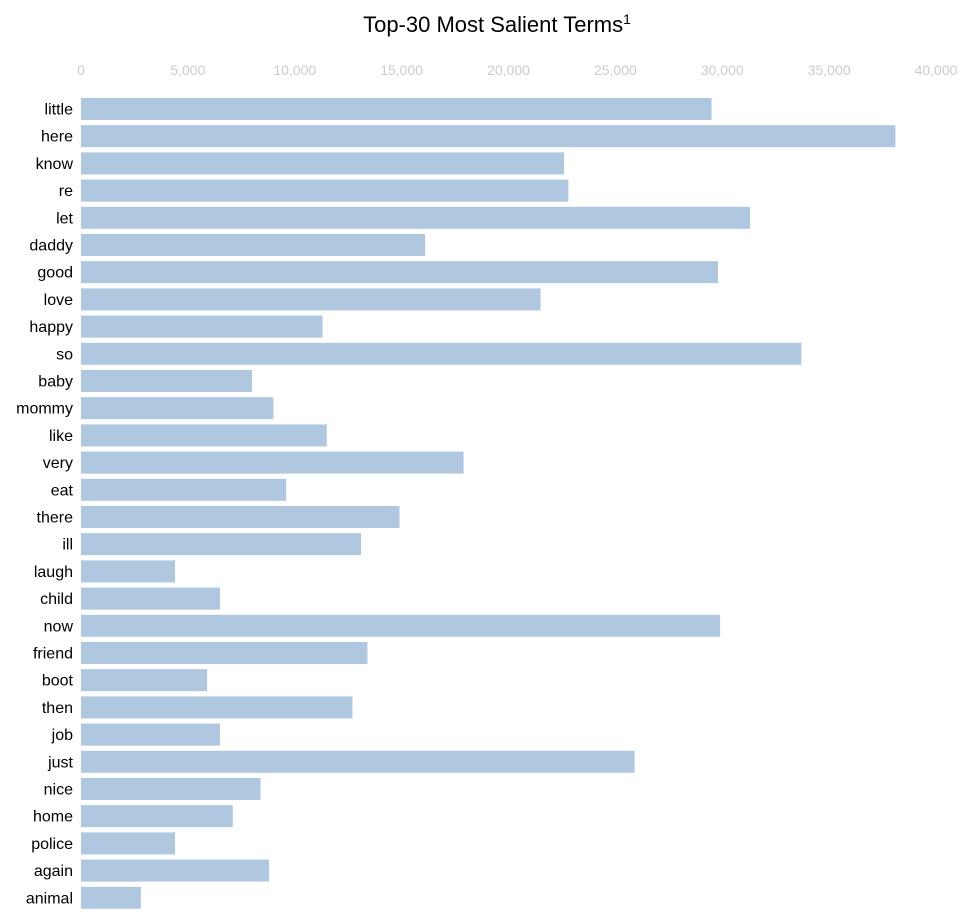 This screenshot has height=915, width=962. I want to click on x-tick-label: 10,000, so click(294, 70).